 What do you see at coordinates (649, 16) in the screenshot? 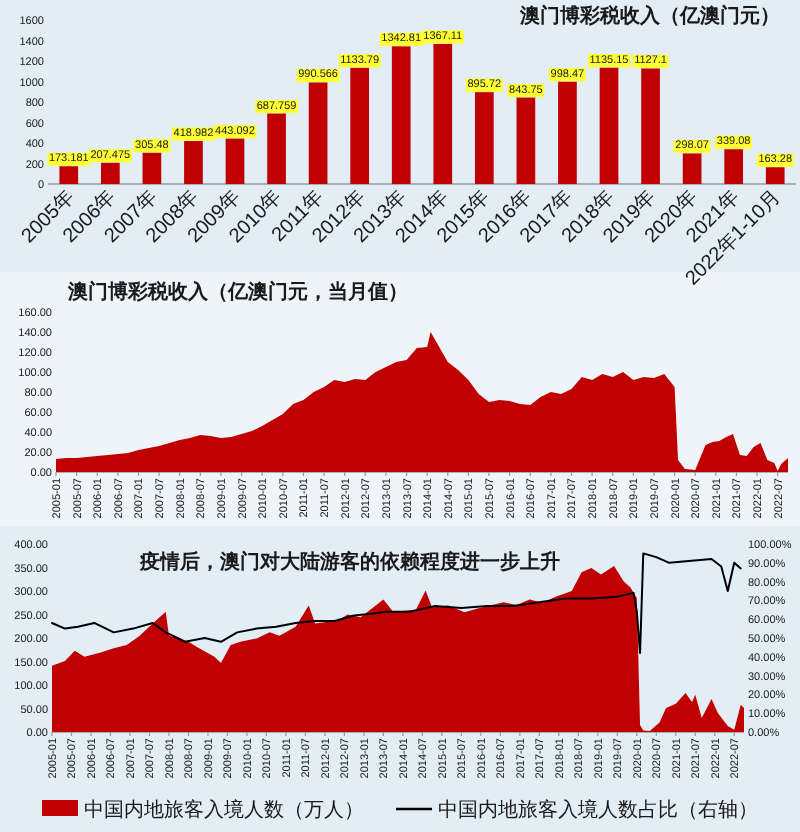
I see `chart-title: 澳门博彩税收入（亿澳门元）` at bounding box center [649, 16].